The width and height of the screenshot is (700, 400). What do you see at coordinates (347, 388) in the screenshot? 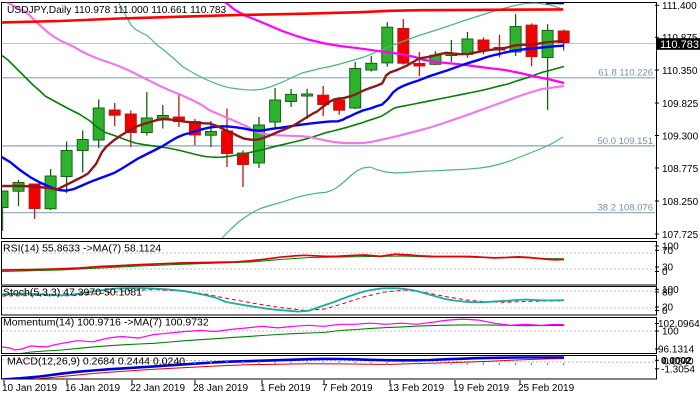
I see `svg-text: 7 Feb 2019` at bounding box center [347, 388].